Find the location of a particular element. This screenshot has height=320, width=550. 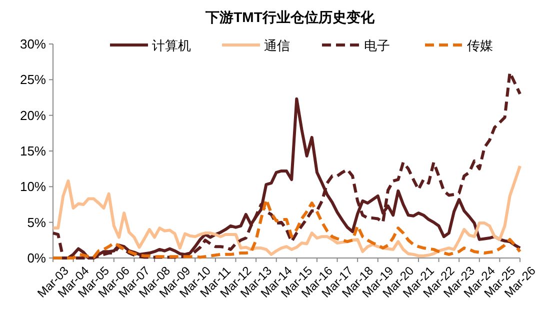

y-tick-label: 15% is located at coordinates (33, 151).